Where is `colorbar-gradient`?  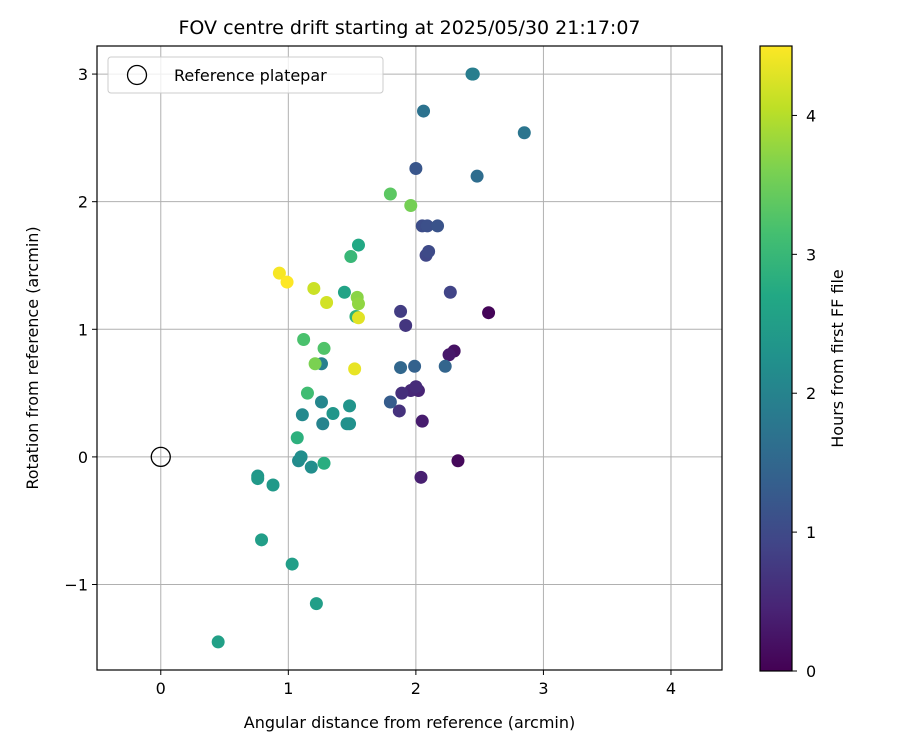 colorbar-gradient is located at coordinates (776, 358).